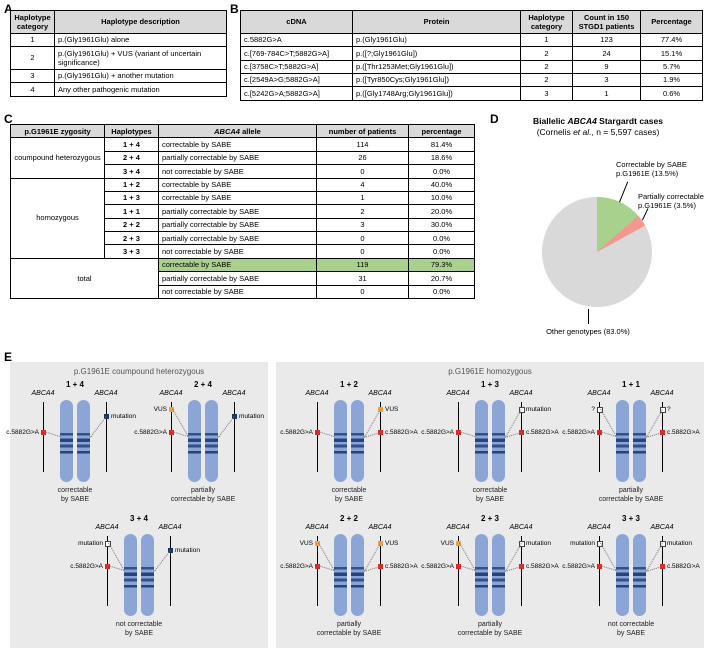 This screenshot has width=708, height=656. Describe the element at coordinates (671, 40) in the screenshot. I see `cell-percentage: 77.4%` at that location.